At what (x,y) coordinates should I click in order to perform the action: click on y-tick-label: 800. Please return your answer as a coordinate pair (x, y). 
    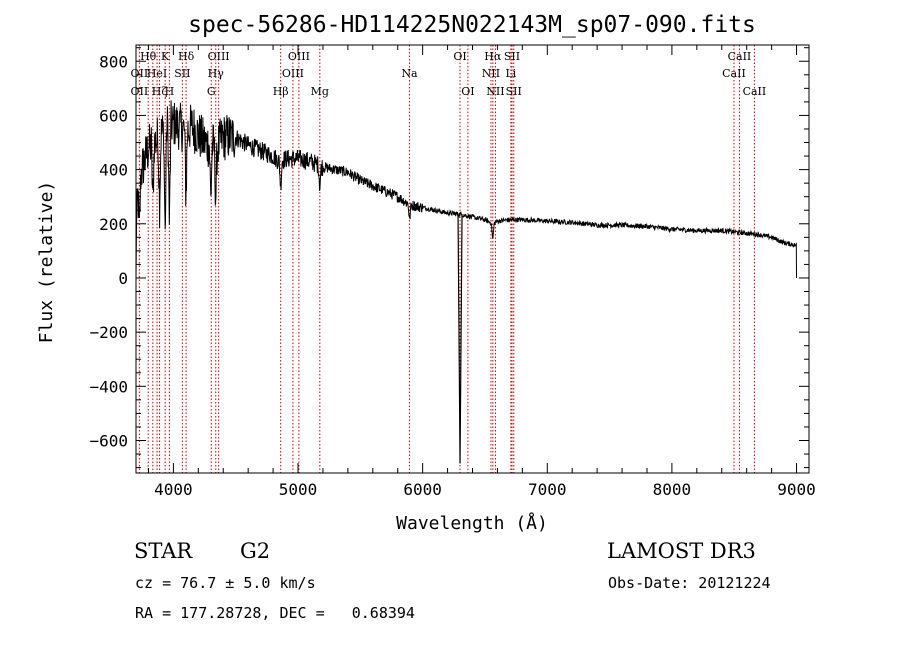
    Looking at the image, I should click on (113, 61).